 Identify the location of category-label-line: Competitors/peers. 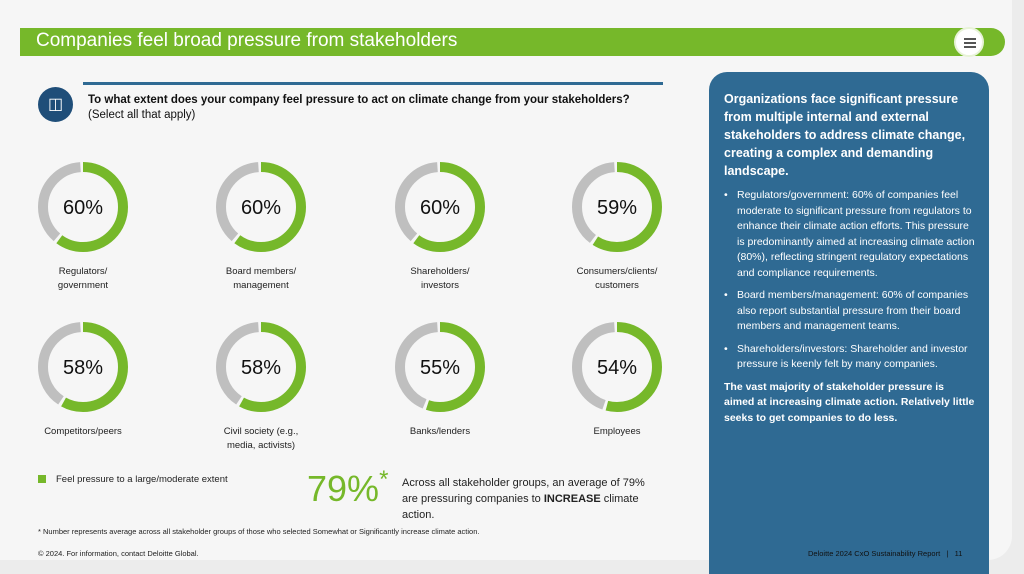
(83, 431).